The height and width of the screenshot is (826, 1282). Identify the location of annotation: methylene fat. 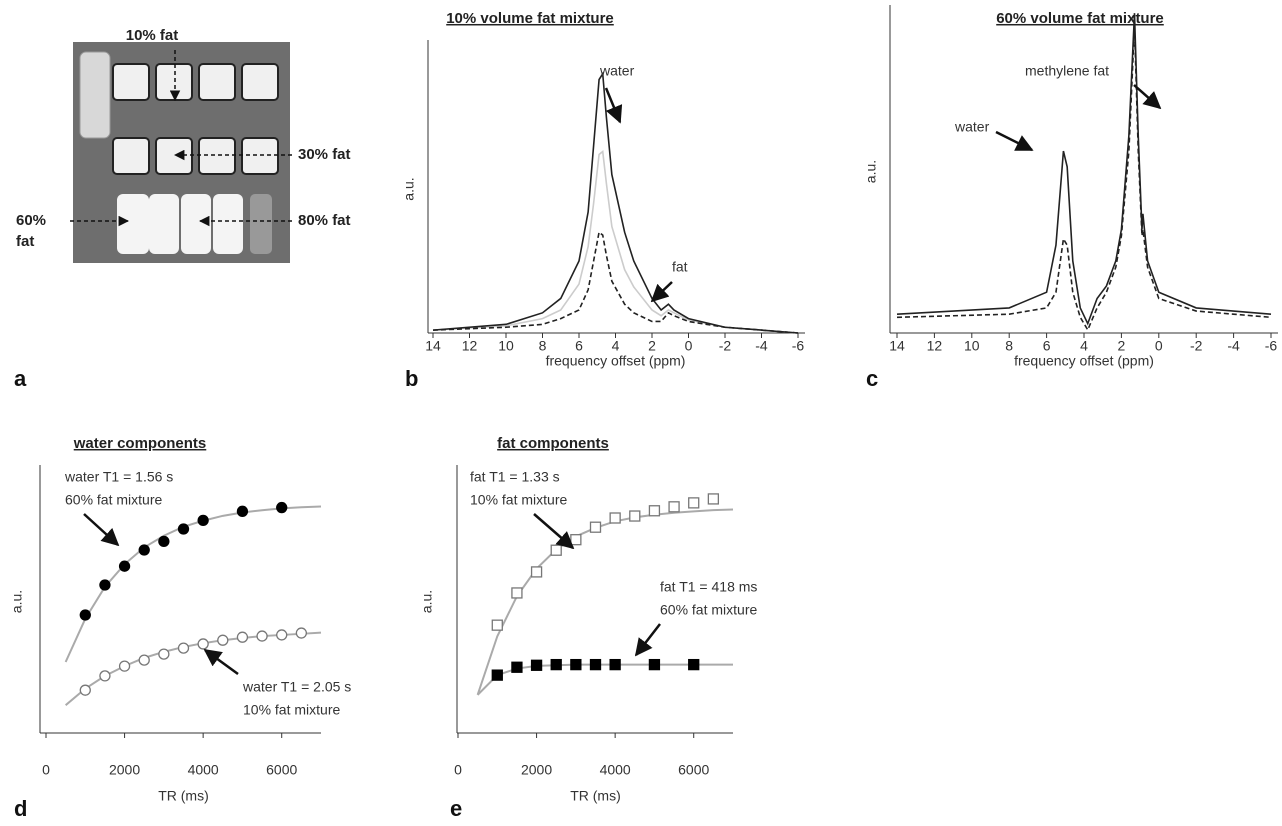
(1067, 71).